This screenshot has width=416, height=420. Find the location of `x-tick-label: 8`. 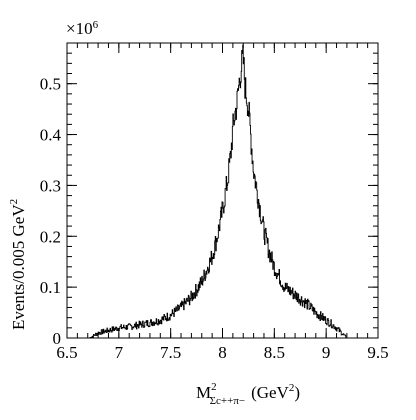

x-tick-label: 8 is located at coordinates (222, 352).